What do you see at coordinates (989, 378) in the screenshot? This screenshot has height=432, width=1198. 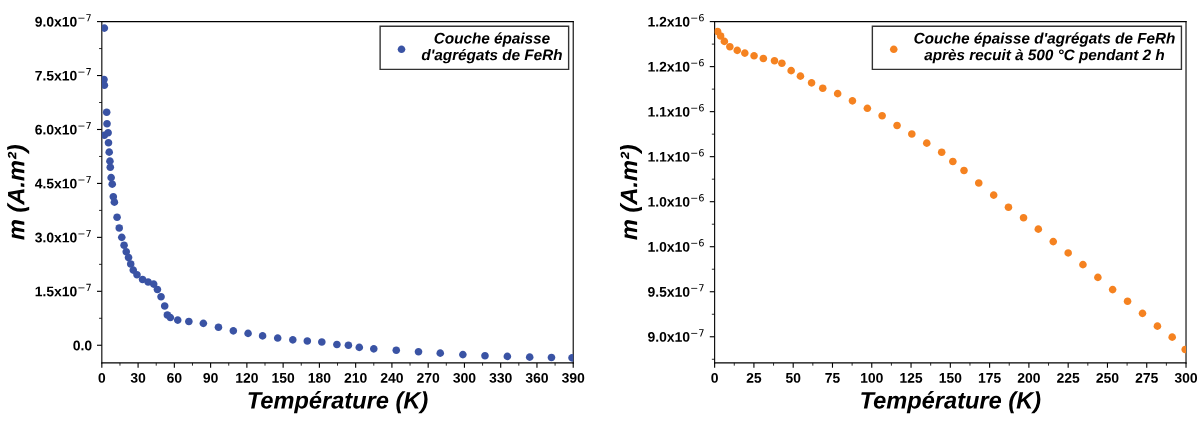 I see `x-tick-label: 175` at bounding box center [989, 378].